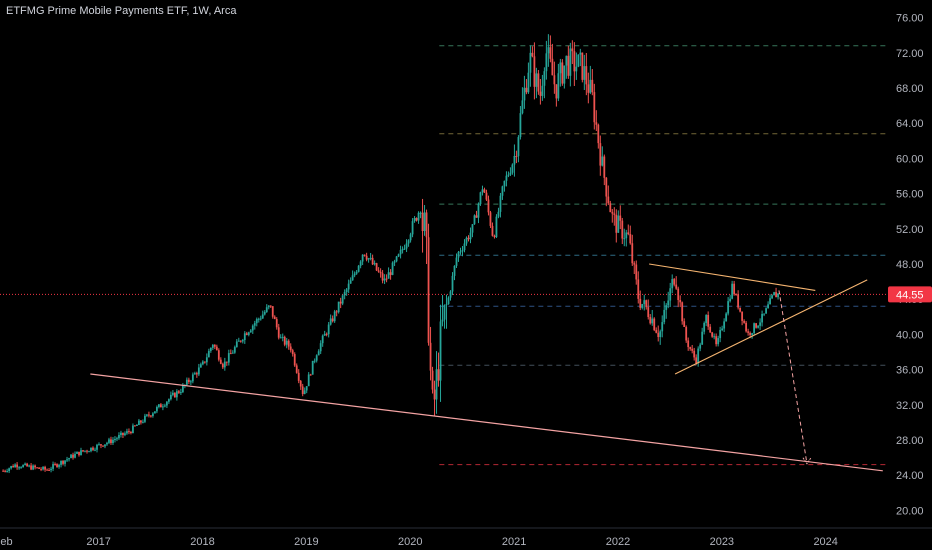  What do you see at coordinates (825, 542) in the screenshot?
I see `x-tick-label: 2024` at bounding box center [825, 542].